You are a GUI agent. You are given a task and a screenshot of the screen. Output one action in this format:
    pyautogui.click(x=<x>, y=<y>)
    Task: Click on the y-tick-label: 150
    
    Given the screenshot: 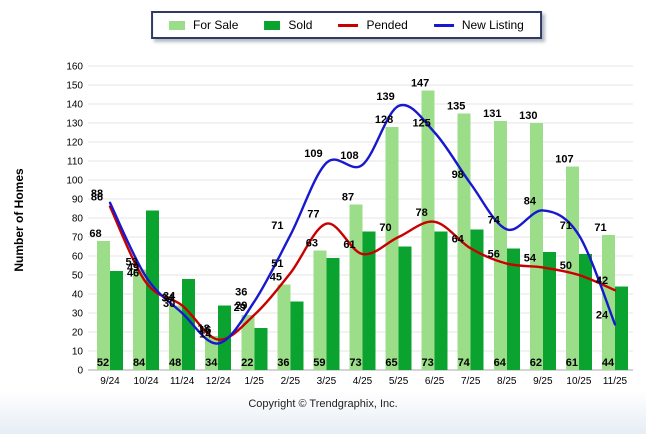 What is the action you would take?
    pyautogui.click(x=74, y=86)
    